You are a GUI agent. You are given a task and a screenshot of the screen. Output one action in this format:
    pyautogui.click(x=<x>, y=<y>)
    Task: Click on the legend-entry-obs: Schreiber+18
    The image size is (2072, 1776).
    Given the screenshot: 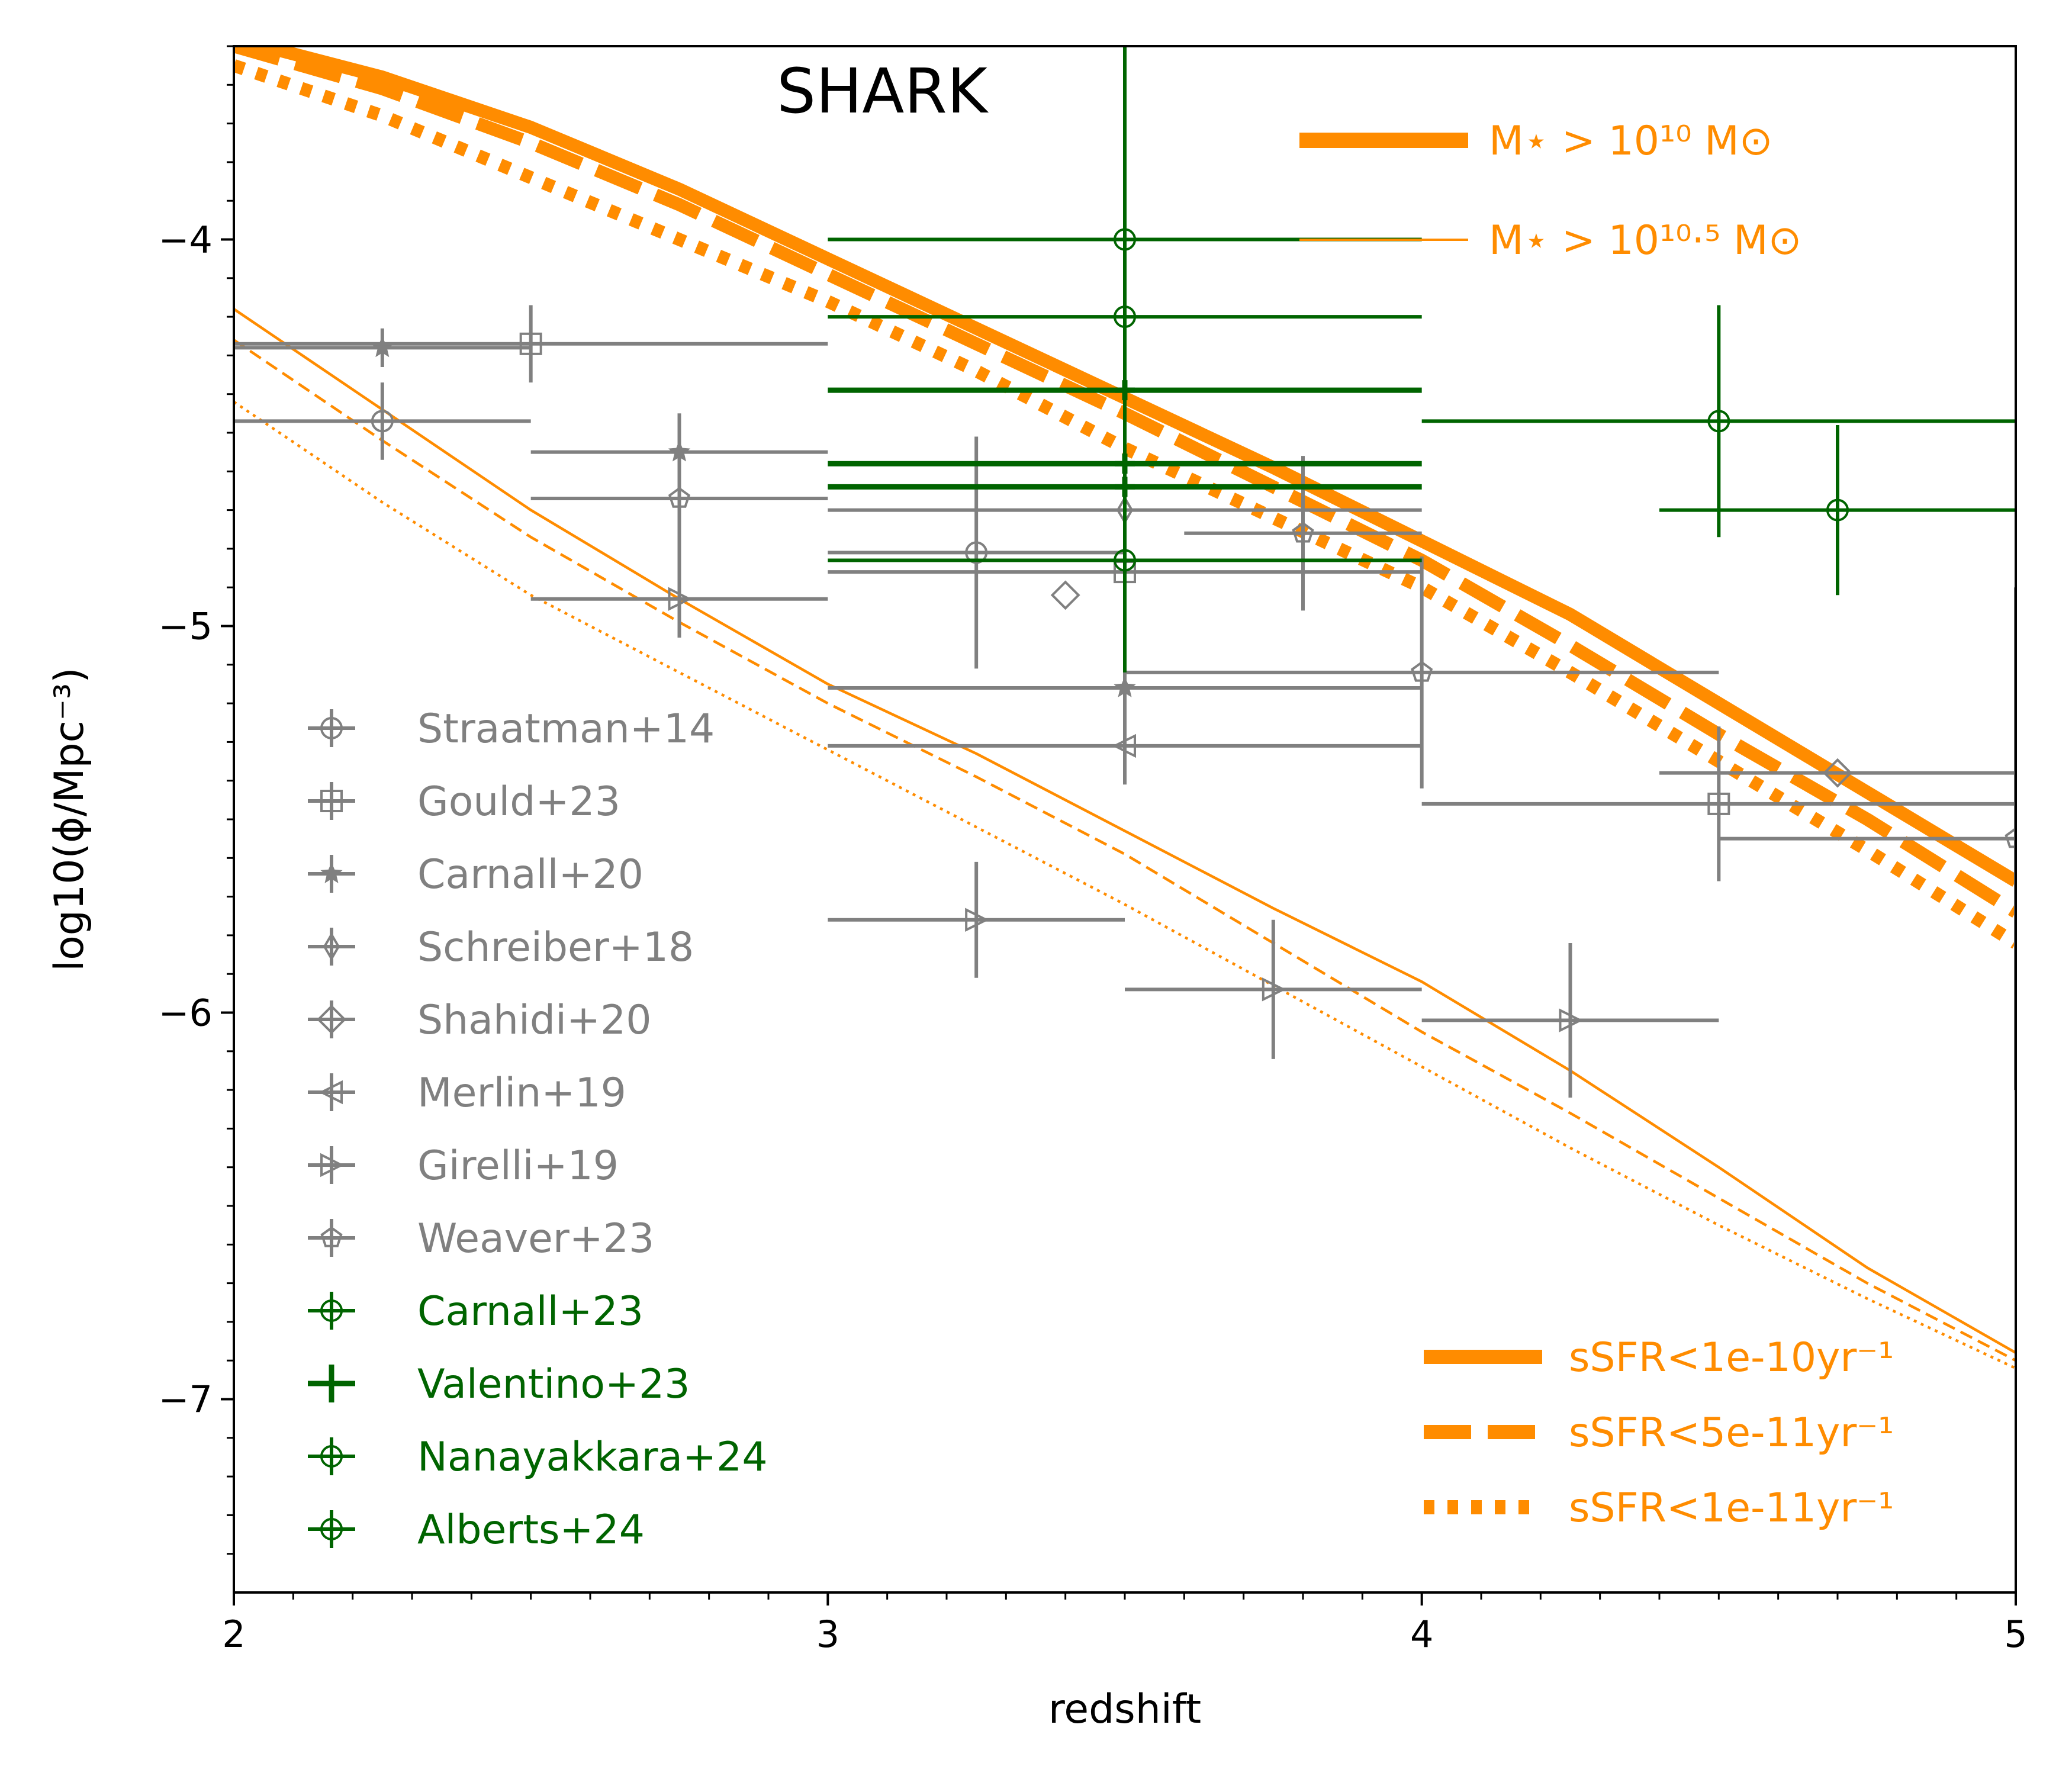 What is the action you would take?
    pyautogui.click(x=501, y=947)
    